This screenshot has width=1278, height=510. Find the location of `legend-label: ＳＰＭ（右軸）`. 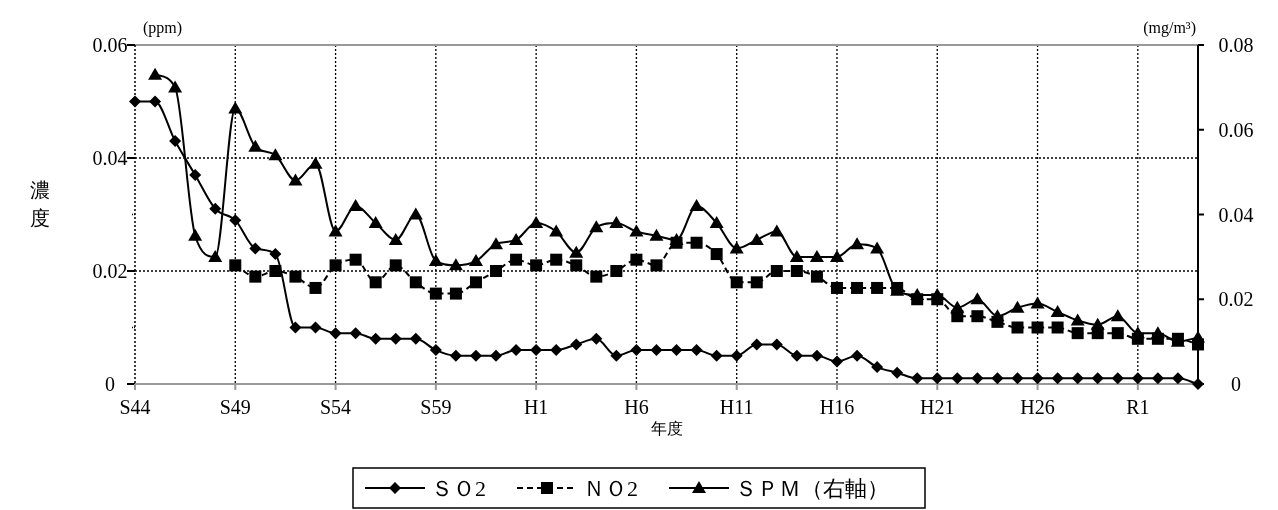

legend-label: ＳＰＭ（右軸） is located at coordinates (812, 488).